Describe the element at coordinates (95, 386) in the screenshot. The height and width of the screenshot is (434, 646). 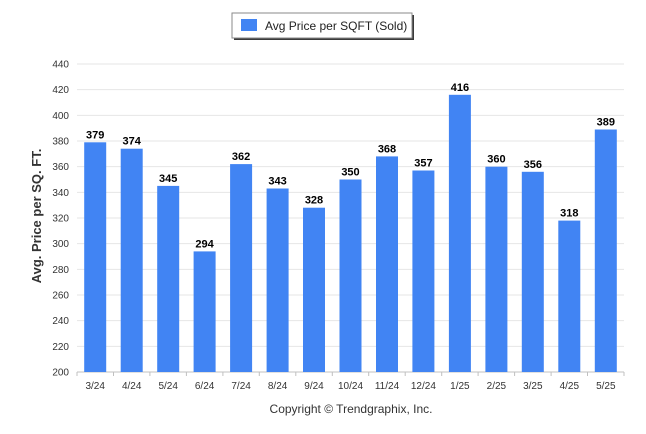
I see `x-tick-label: 3/24` at that location.